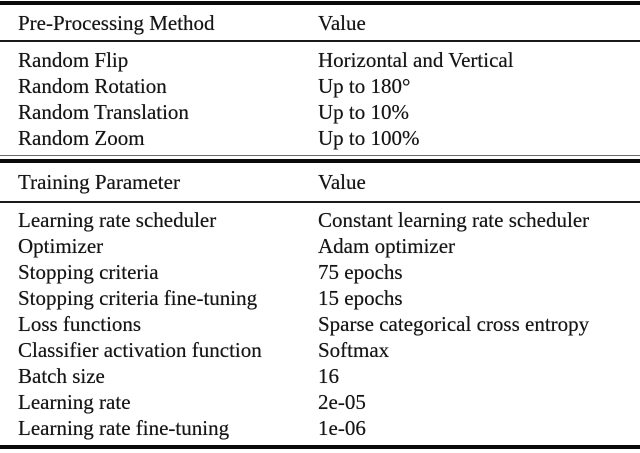  I want to click on column-header-value-1: Value, so click(342, 22).